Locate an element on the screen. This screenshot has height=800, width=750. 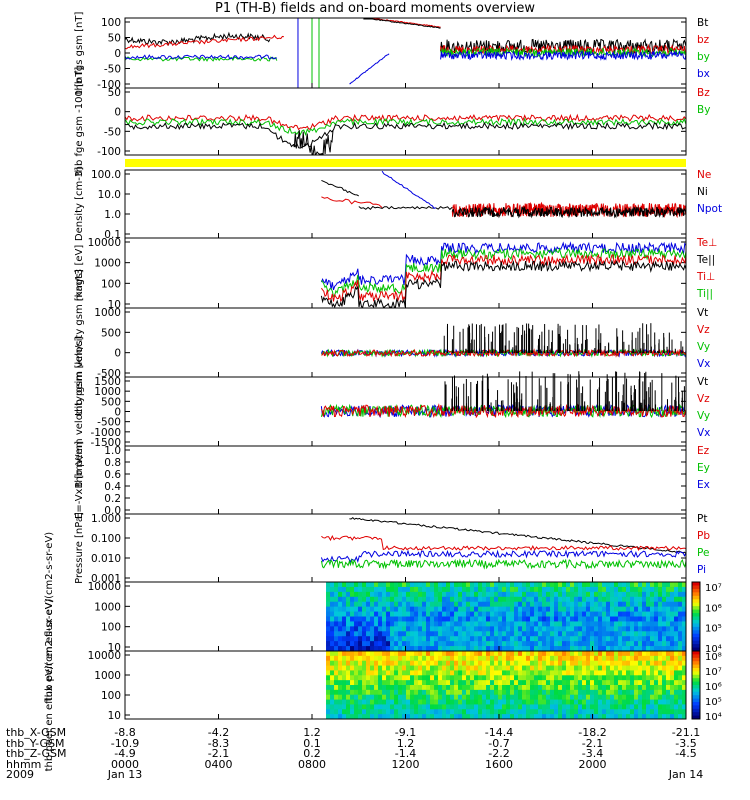
y-axis-label: thb fge gsm -100 [nT] is located at coordinates (79, 122).